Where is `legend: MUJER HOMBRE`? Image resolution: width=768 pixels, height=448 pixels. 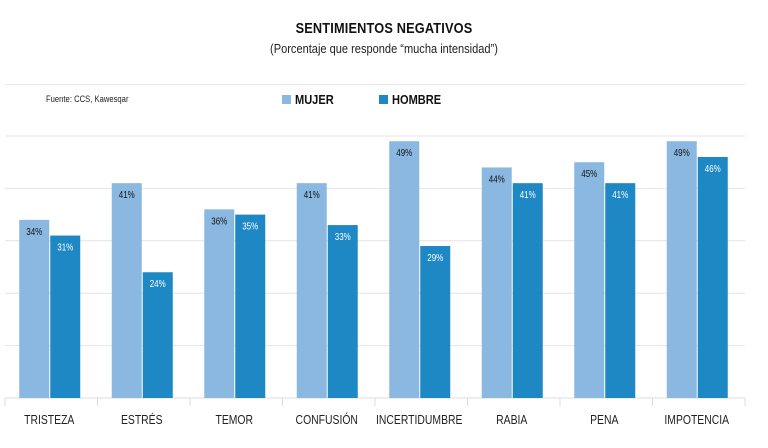 legend: MUJER HOMBRE is located at coordinates (365, 99).